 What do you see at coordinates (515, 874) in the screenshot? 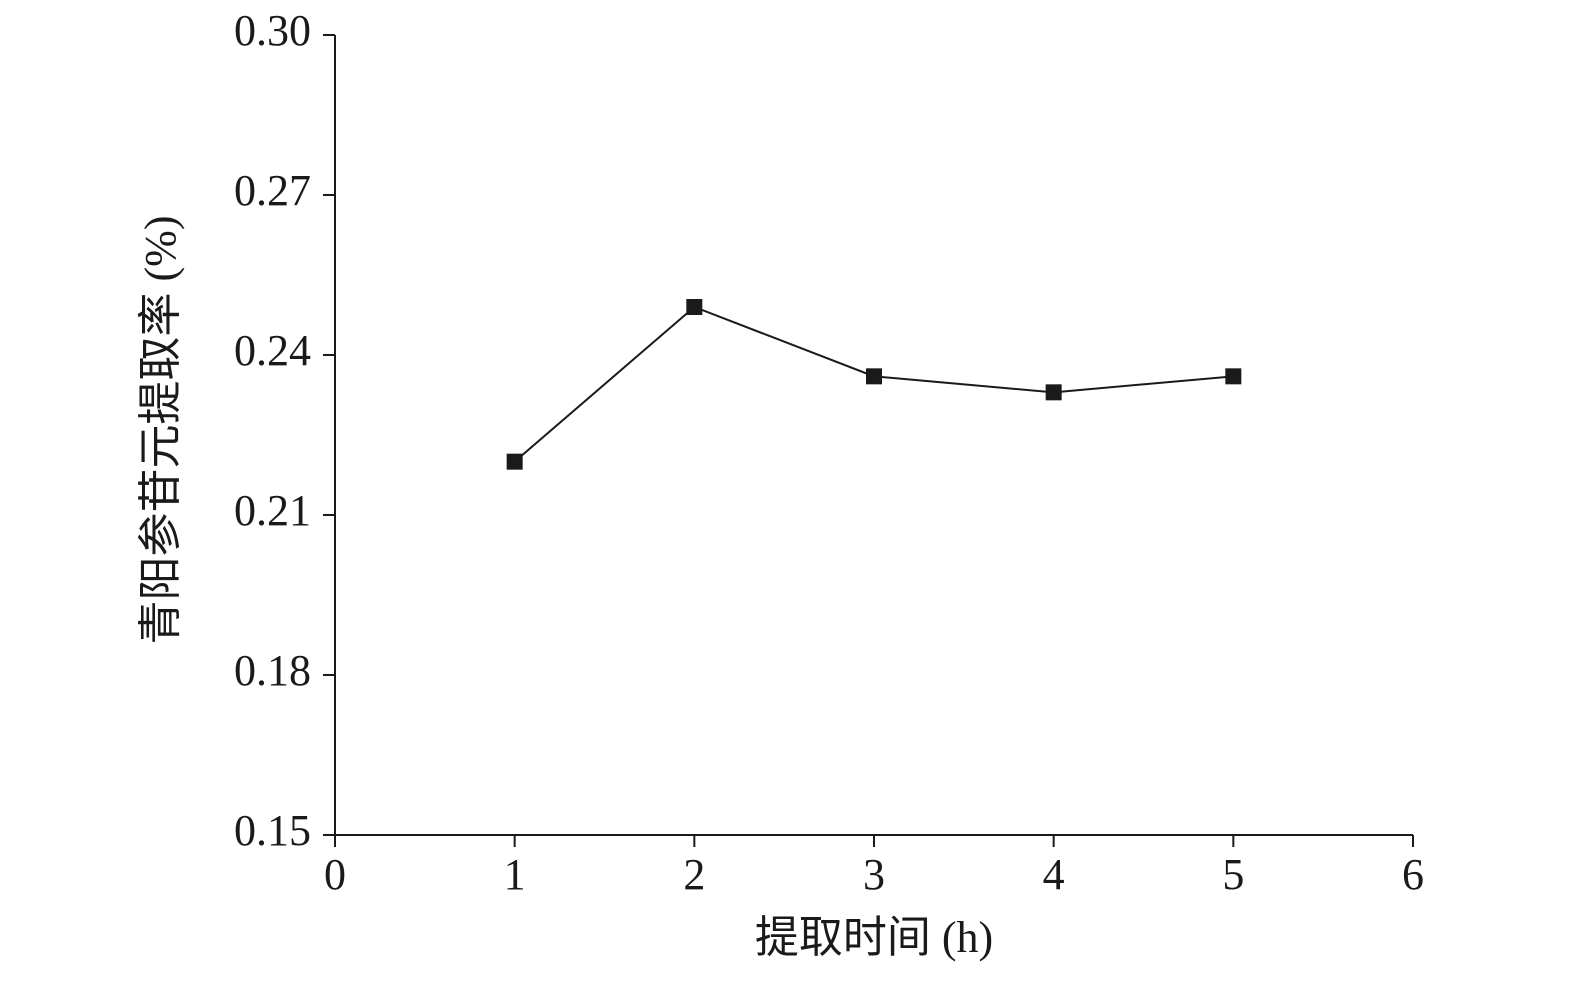
I see `x-tick-label: 1` at bounding box center [515, 874].